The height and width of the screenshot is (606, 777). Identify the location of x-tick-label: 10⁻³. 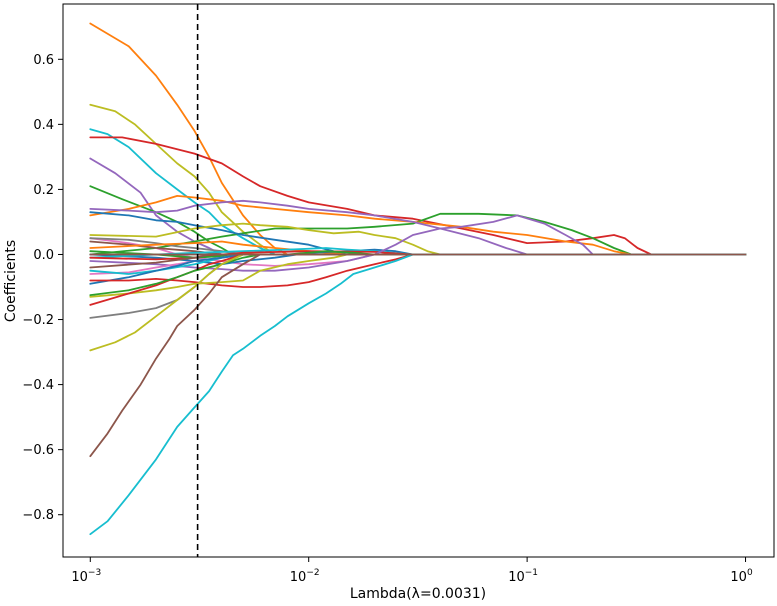
(86, 576).